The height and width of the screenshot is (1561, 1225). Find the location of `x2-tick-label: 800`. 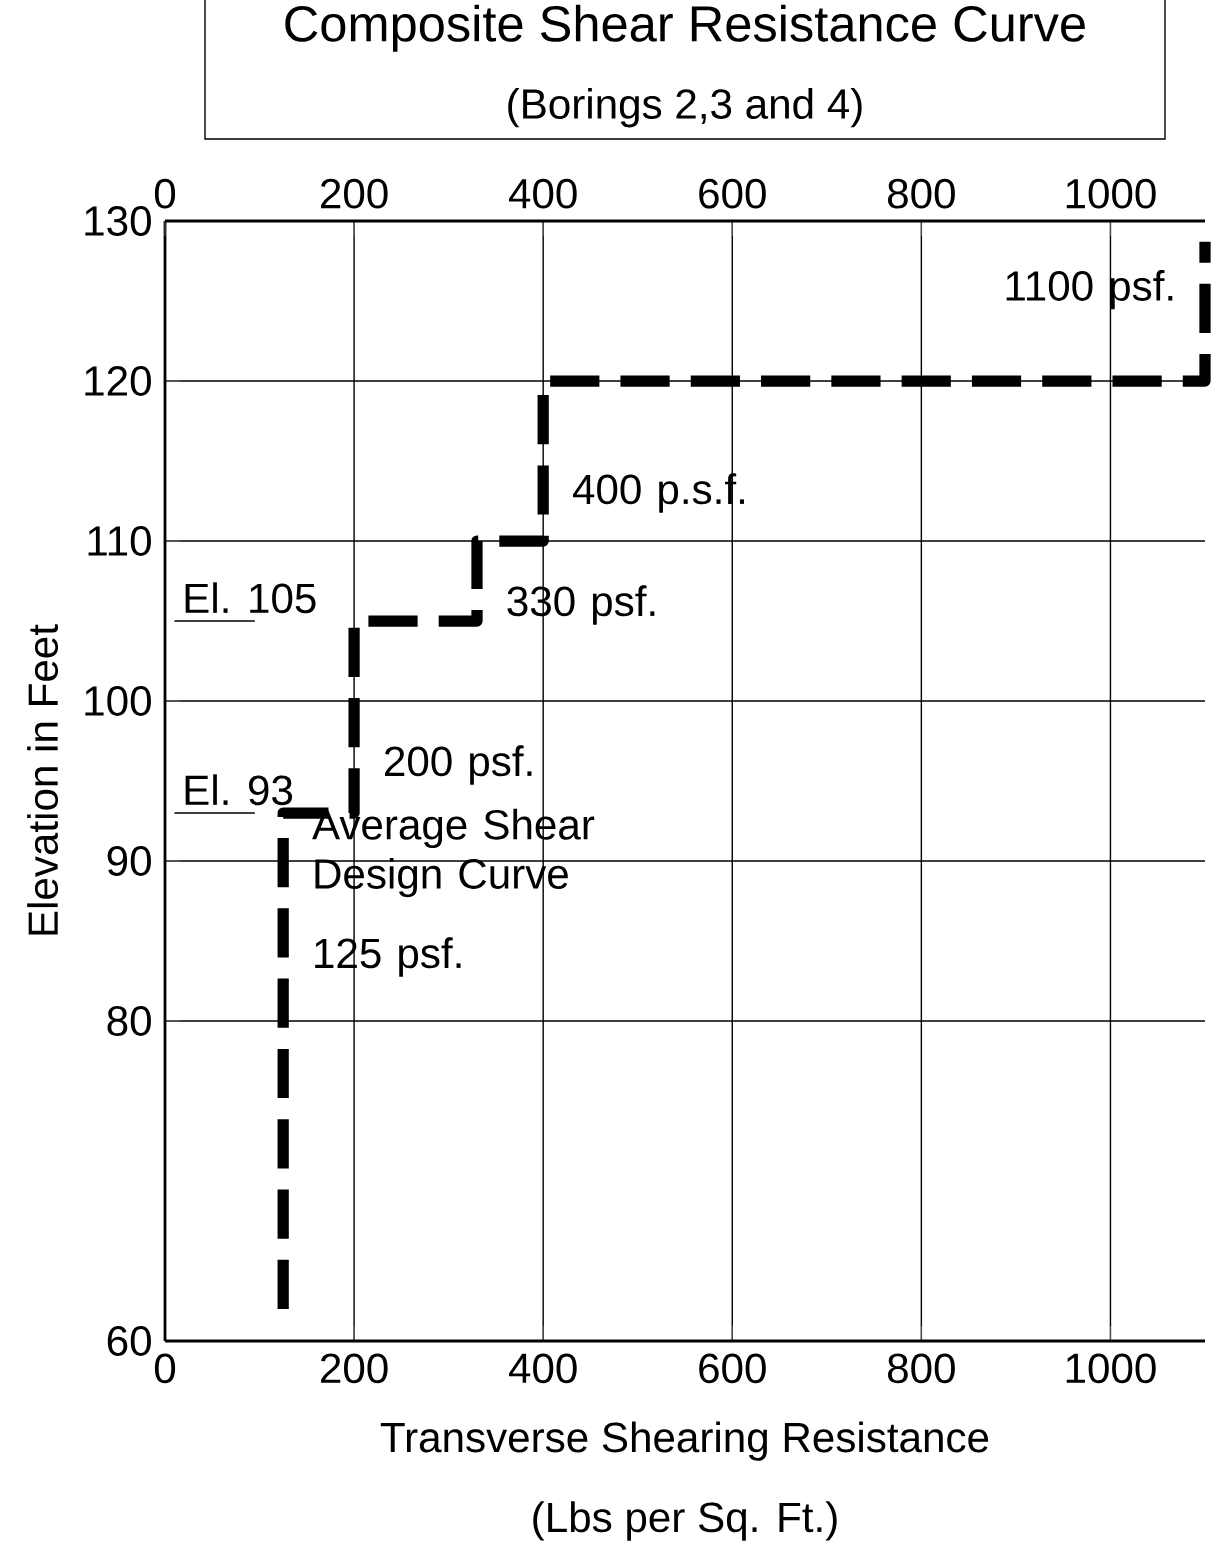

x2-tick-label: 800 is located at coordinates (921, 193).